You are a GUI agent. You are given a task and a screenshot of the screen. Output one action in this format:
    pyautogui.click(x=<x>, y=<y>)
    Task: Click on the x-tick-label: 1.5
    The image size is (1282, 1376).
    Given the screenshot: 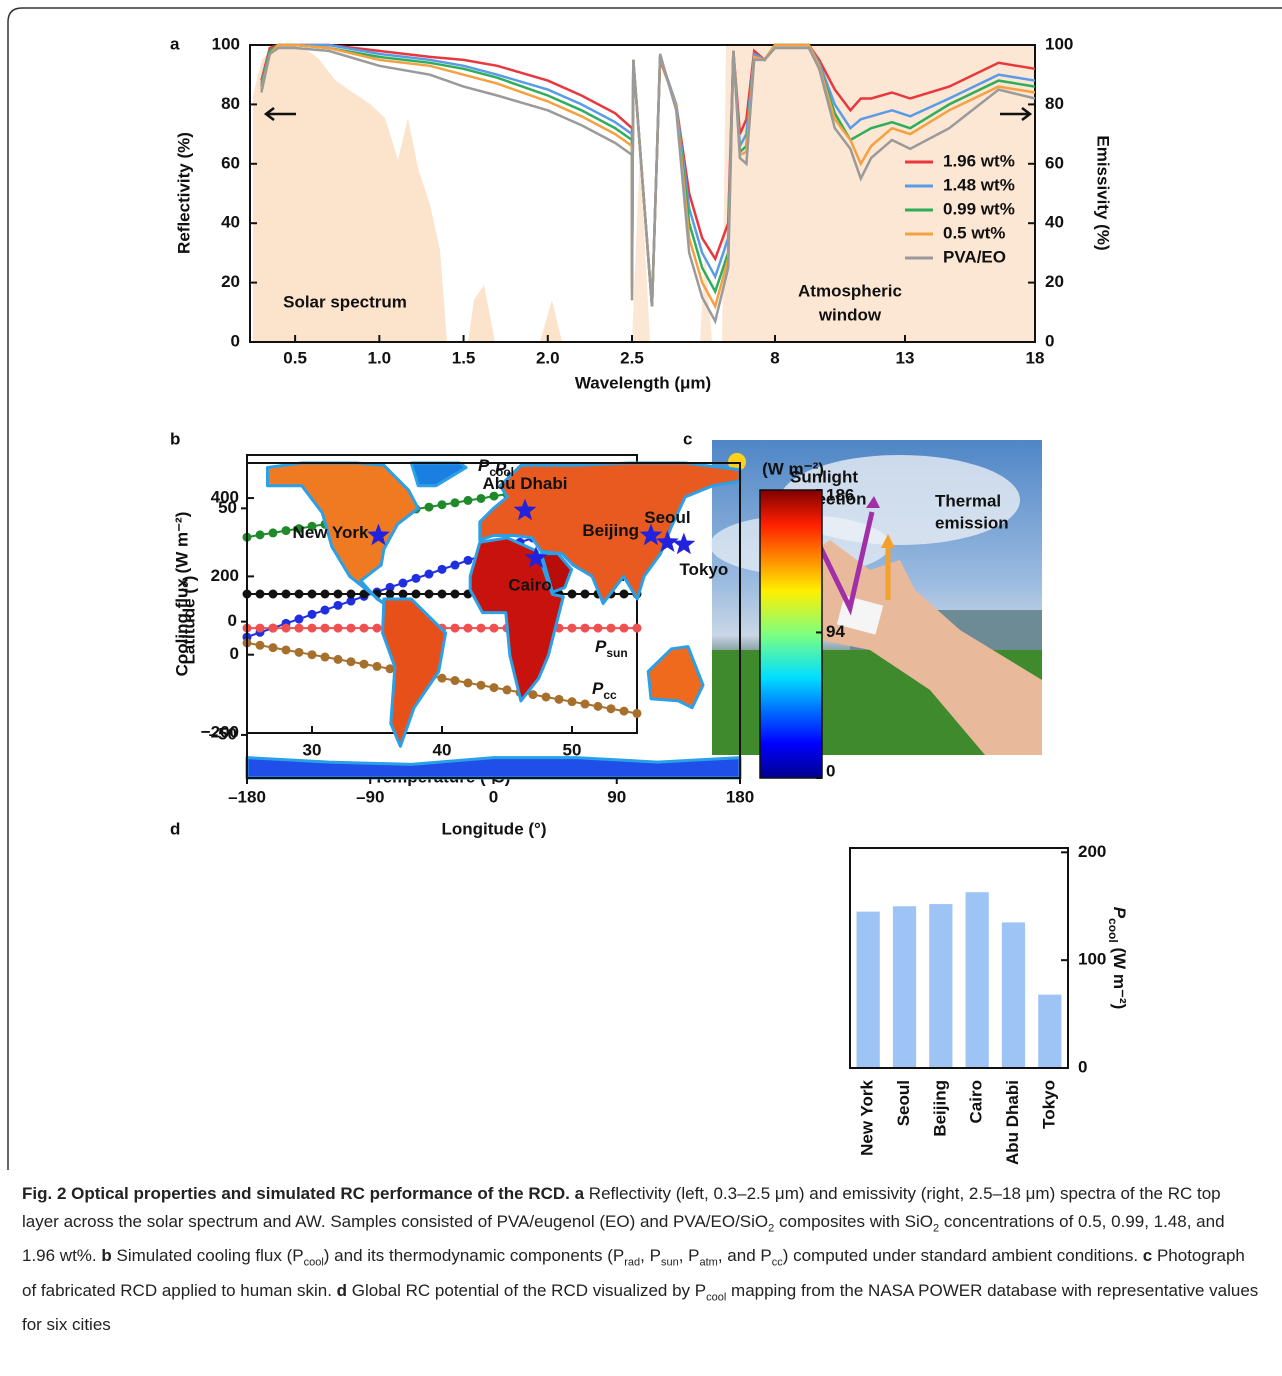 What is the action you would take?
    pyautogui.click(x=464, y=357)
    